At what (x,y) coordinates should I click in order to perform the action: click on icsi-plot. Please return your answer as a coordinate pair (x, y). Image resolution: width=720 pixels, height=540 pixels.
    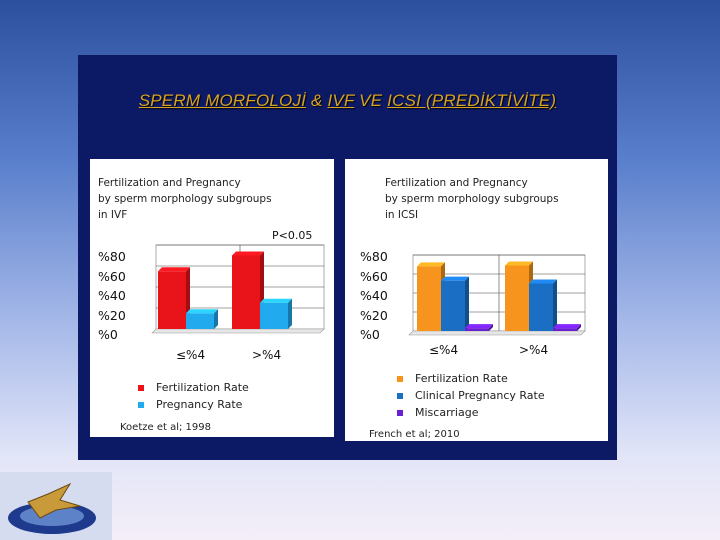
    Looking at the image, I should click on (497, 295).